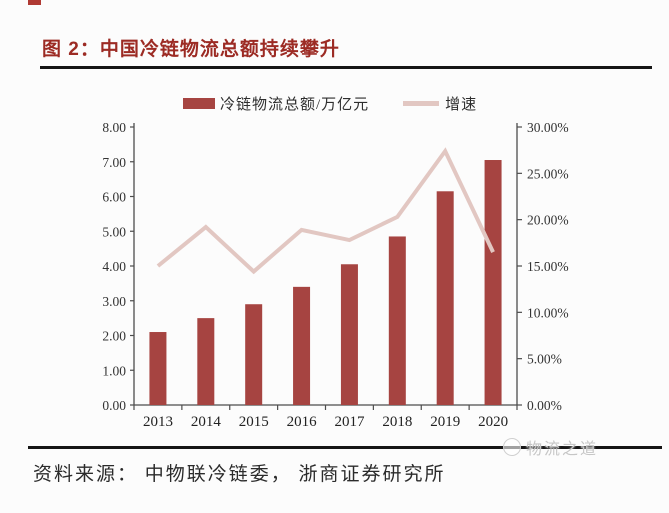  Describe the element at coordinates (349, 422) in the screenshot. I see `x-axis-label-2017: 2017` at that location.